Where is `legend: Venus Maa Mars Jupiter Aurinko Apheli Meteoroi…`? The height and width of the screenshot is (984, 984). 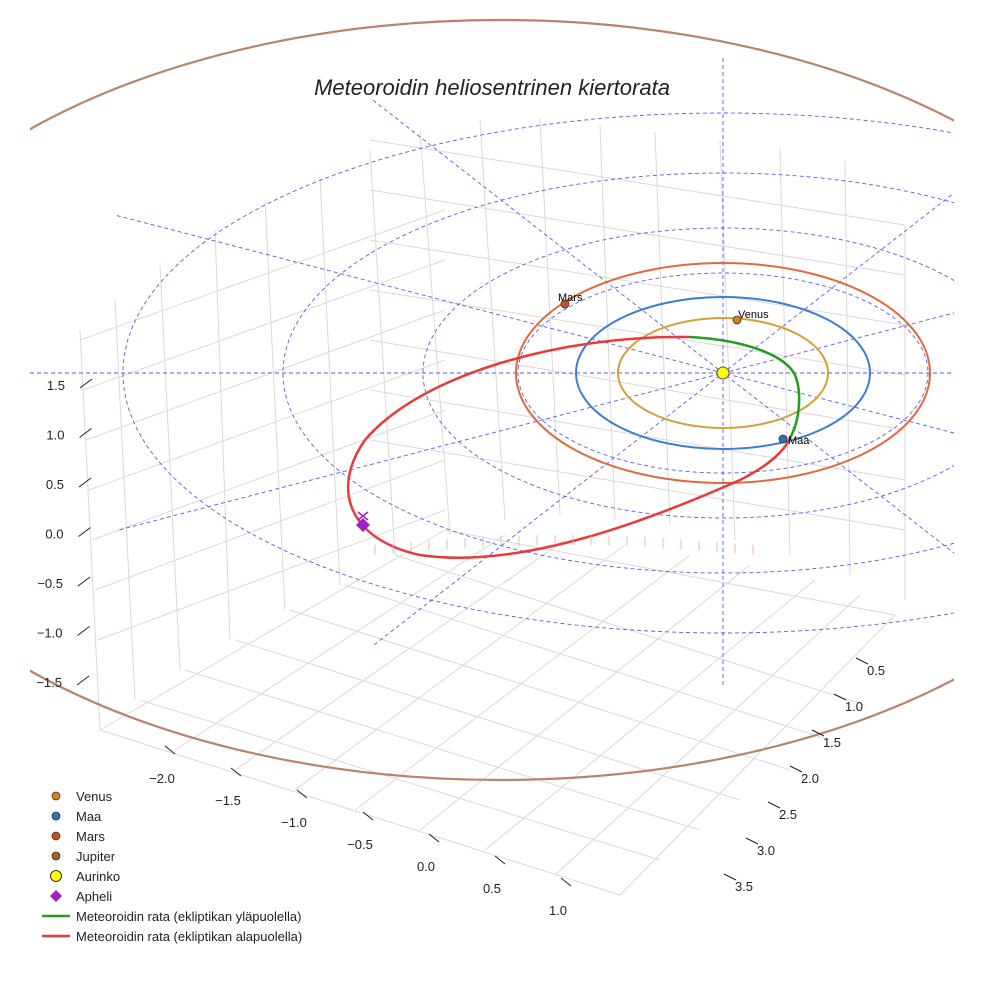 legend: Venus Maa Mars Jupiter Aurinko Apheli Meteoroi… is located at coordinates (171, 866).